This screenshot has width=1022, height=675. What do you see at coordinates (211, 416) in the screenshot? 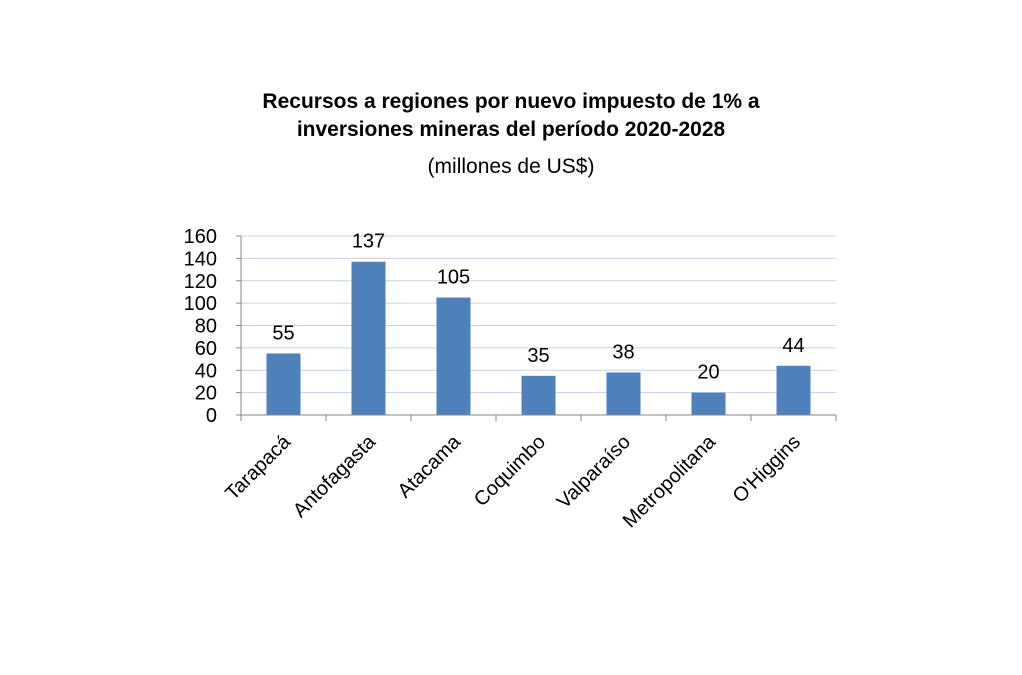
I see `y-tick-label: 0` at bounding box center [211, 416].